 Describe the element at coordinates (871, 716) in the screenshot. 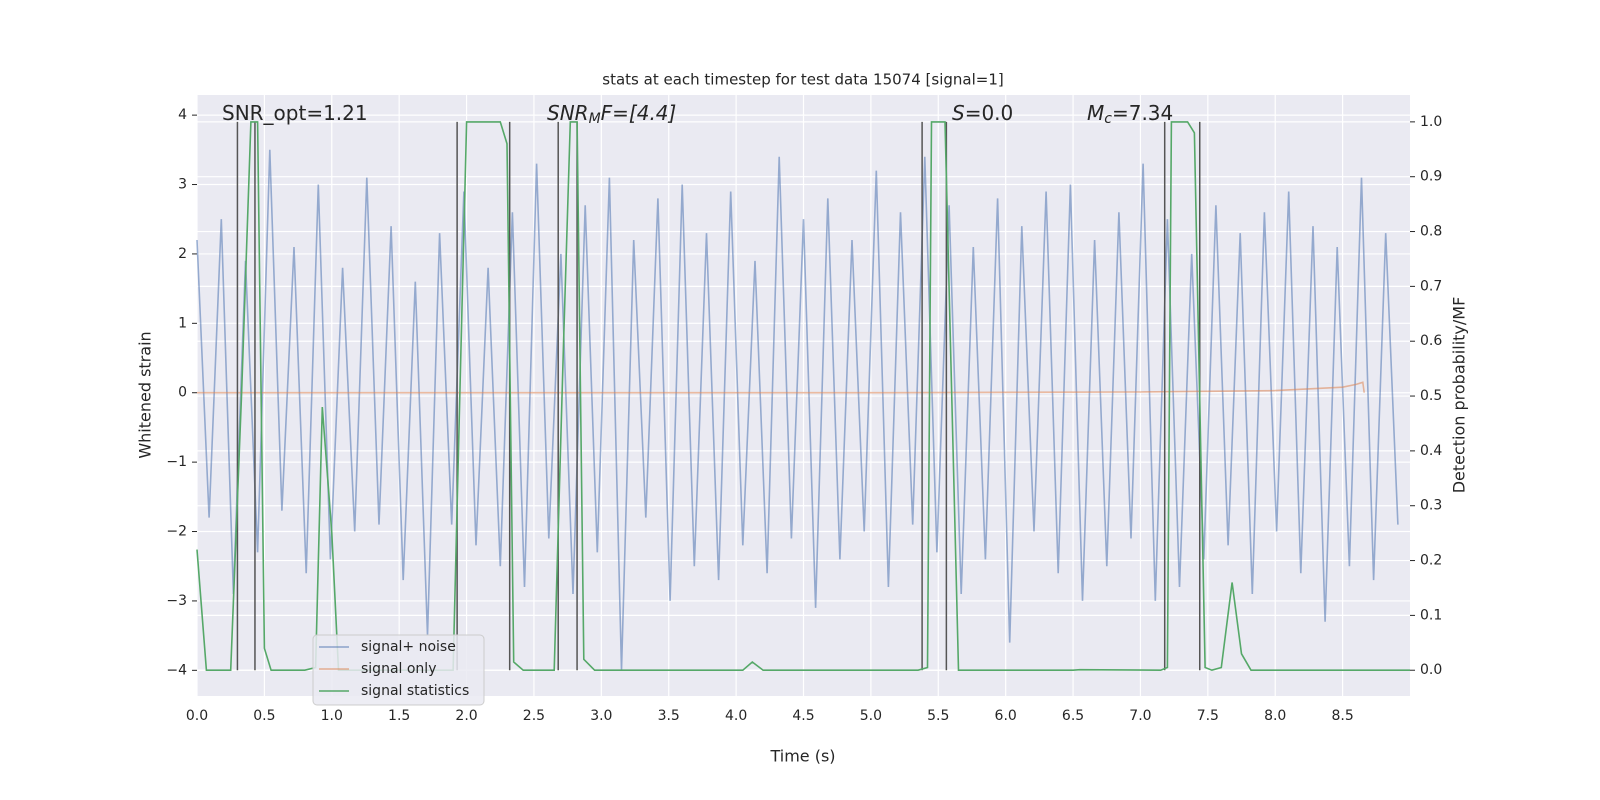

I see `x-tick-label: 5.0` at that location.